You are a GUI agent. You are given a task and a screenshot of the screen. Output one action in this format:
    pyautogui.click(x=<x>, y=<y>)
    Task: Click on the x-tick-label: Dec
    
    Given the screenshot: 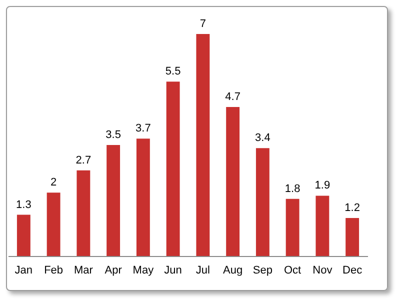 What is the action you would take?
    pyautogui.click(x=352, y=270)
    